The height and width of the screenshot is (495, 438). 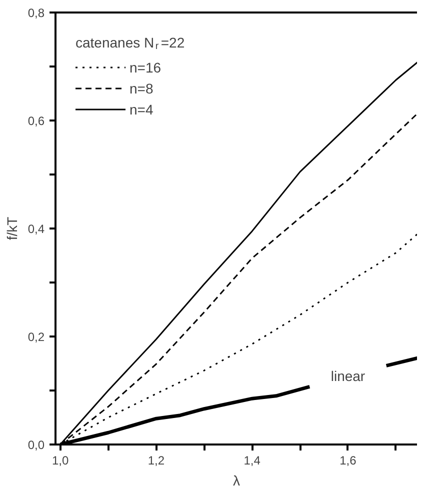 What do you see at coordinates (142, 110) in the screenshot?
I see `legend-label: n=4` at bounding box center [142, 110].